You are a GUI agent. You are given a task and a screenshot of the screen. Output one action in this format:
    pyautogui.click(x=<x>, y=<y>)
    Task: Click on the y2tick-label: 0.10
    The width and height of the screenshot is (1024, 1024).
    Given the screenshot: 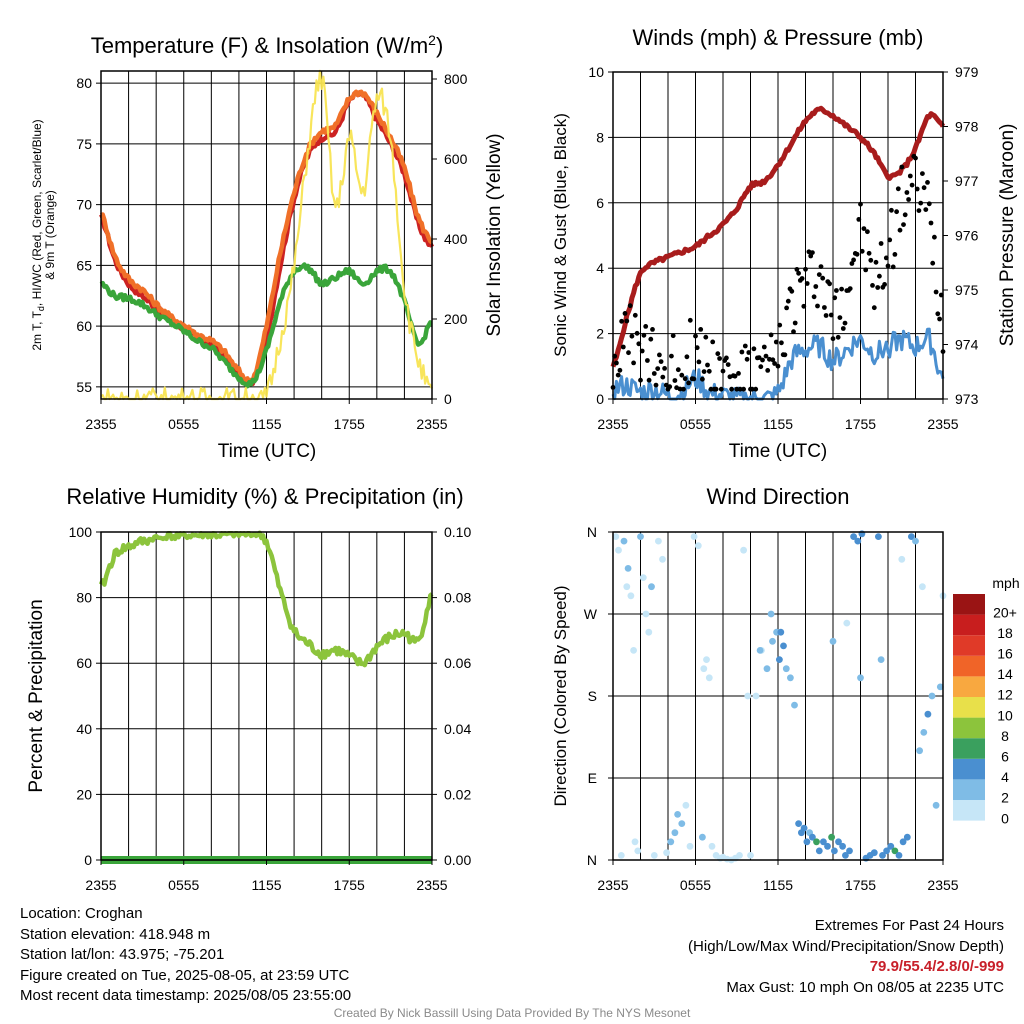 What is the action you would take?
    pyautogui.click(x=457, y=532)
    